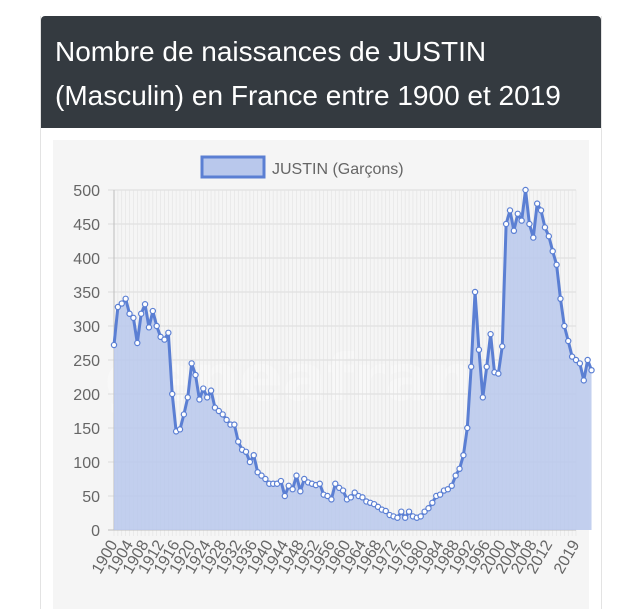  Describe the element at coordinates (86, 225) in the screenshot. I see `y-tick-label: 450` at that location.